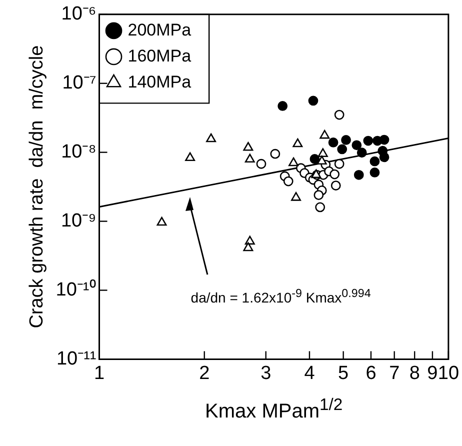 The image size is (462, 446). I want to click on legend-label: 160MPa, so click(160, 56).